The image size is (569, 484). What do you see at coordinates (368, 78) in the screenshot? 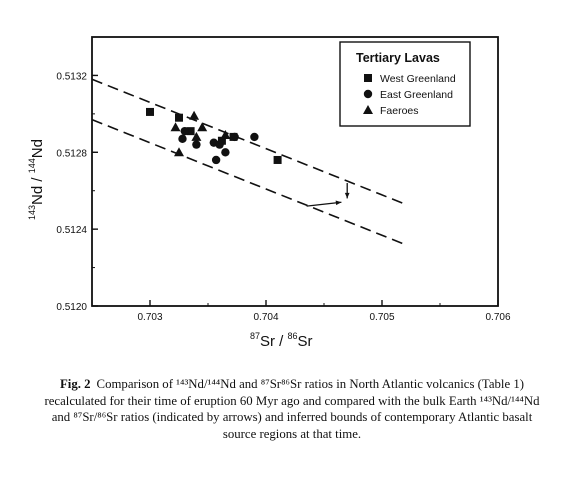
I see `legend-marker-square` at bounding box center [368, 78].